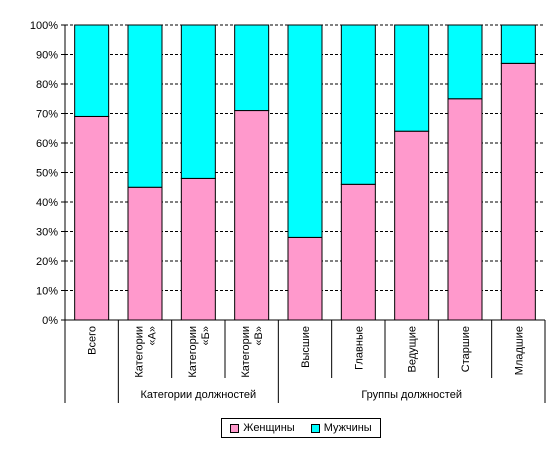  Describe the element at coordinates (206, 335) in the screenshot. I see `x-tick-label: «Б»` at that location.